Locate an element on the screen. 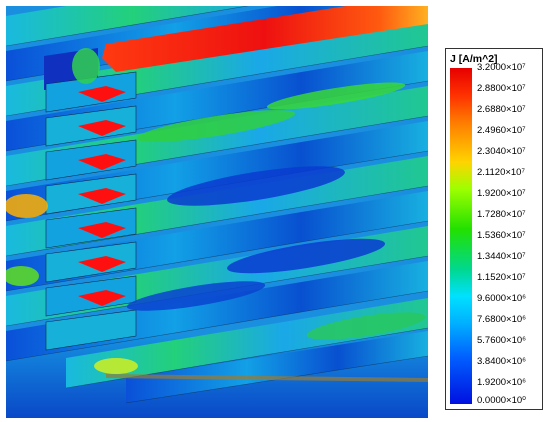 Image resolution: width=550 pixels, height=422 pixels. tick-label: 5.7600×10⁶ is located at coordinates (502, 340).